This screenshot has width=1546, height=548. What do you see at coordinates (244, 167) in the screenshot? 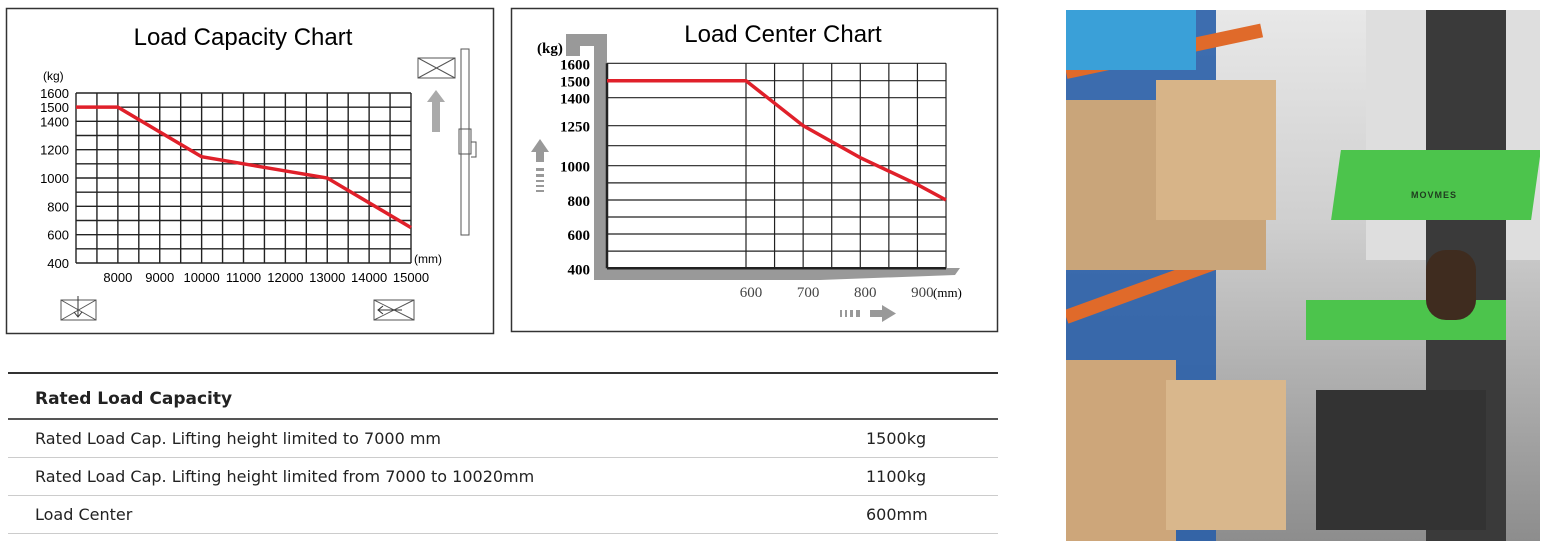
I see `capacity-line` at bounding box center [244, 167].